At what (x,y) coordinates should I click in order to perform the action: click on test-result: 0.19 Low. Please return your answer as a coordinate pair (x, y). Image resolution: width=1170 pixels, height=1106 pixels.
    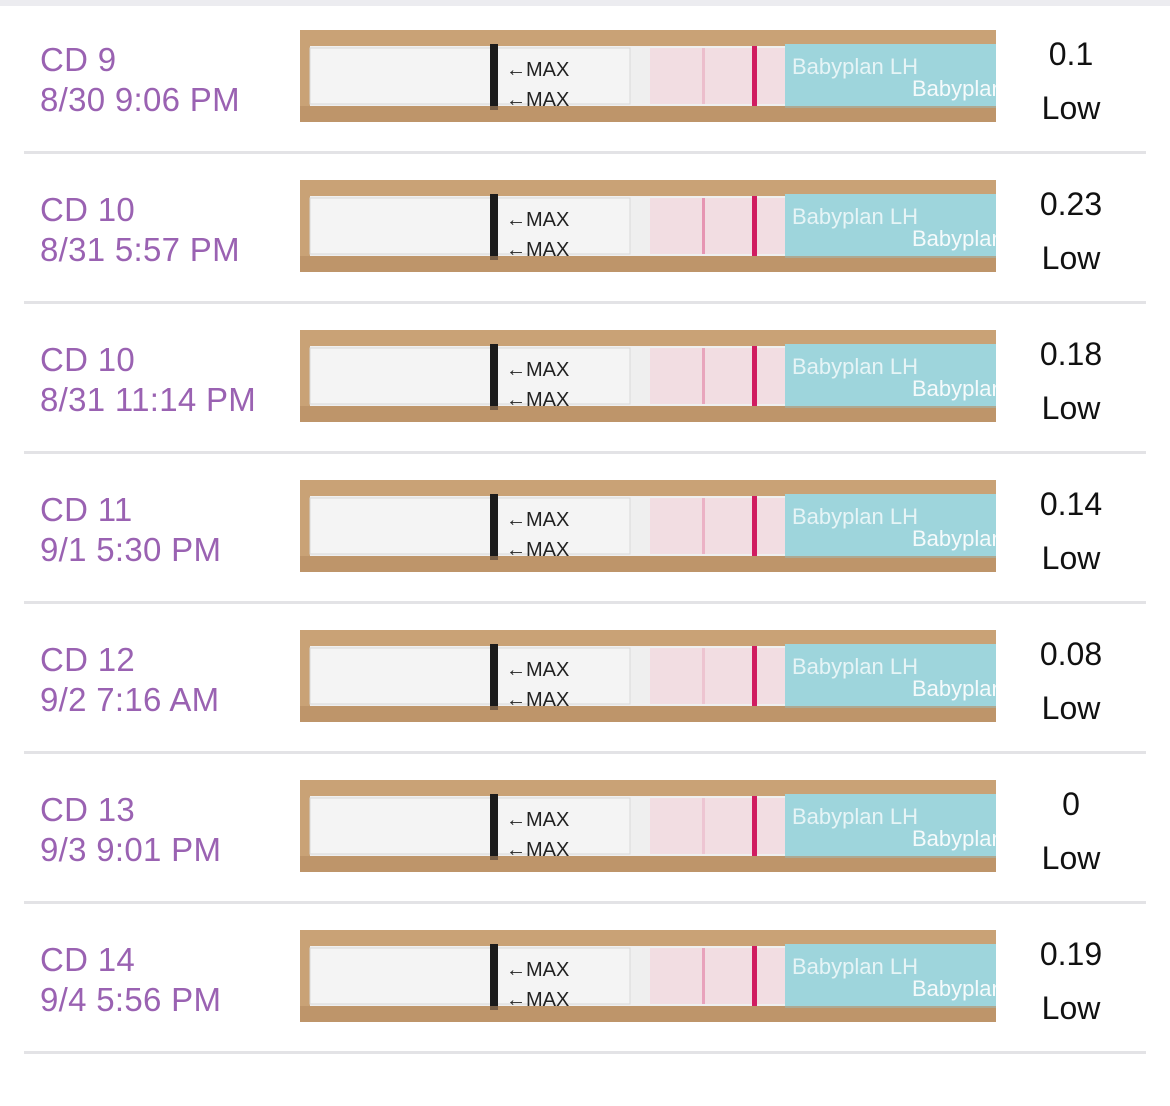
    Looking at the image, I should click on (1071, 981).